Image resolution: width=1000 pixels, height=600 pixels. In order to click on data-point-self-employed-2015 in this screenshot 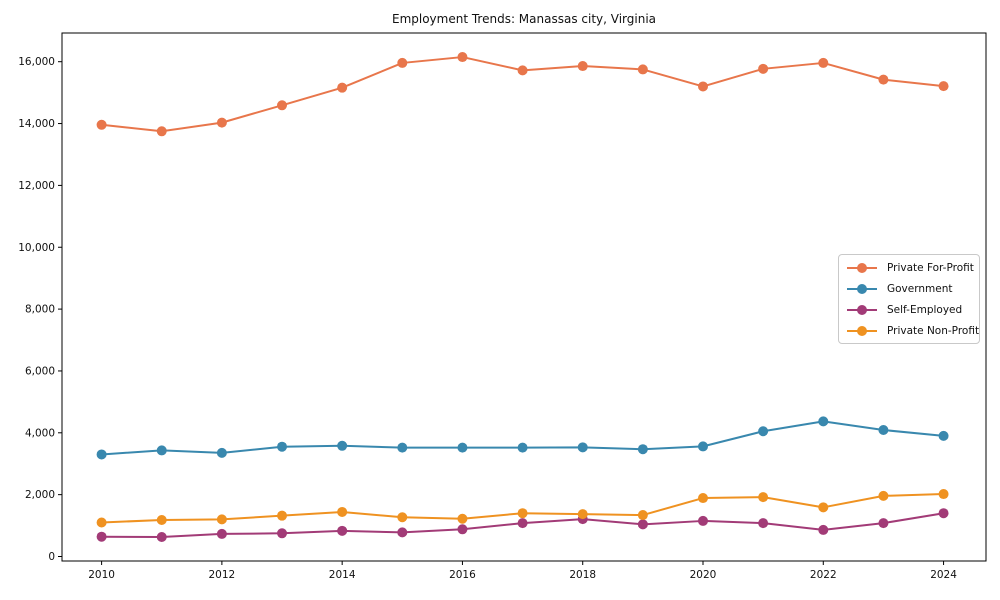, I will do `click(402, 532)`.